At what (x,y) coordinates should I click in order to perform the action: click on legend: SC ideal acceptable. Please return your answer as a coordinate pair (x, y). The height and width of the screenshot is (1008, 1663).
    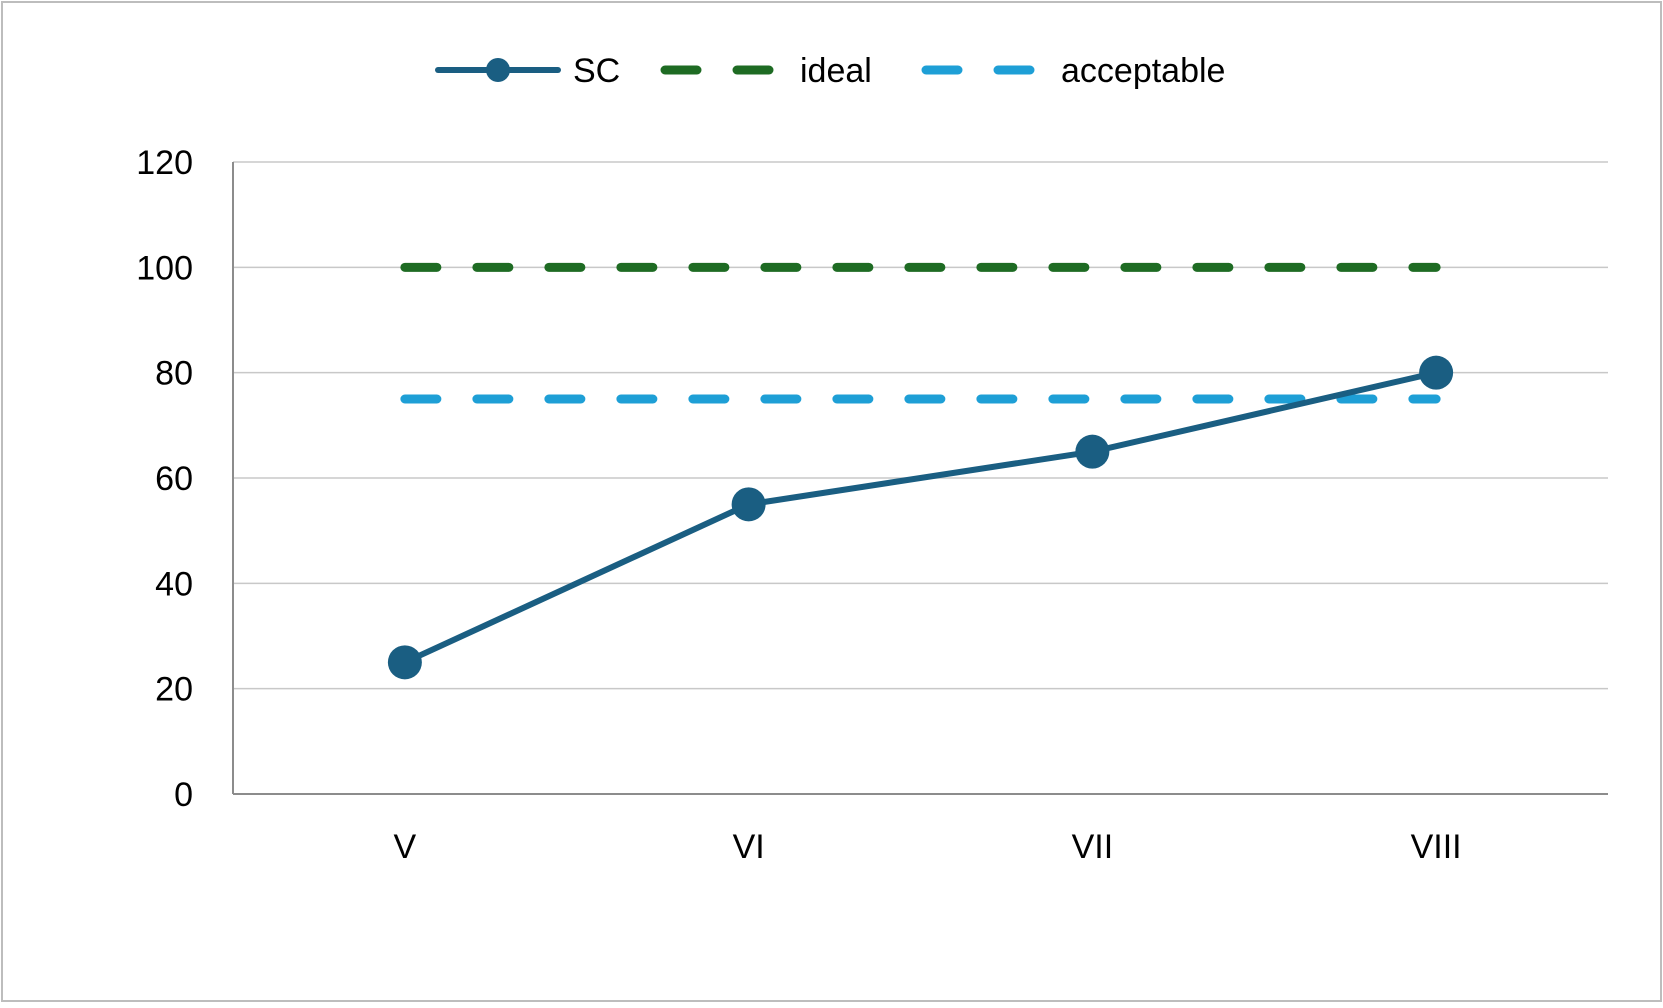
    Looking at the image, I should click on (830, 71).